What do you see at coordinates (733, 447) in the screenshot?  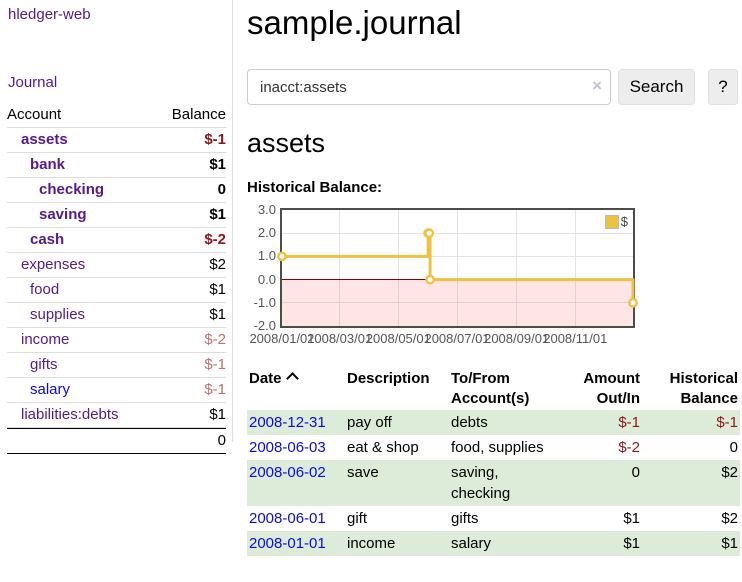 I see `transaction-balance: 0` at bounding box center [733, 447].